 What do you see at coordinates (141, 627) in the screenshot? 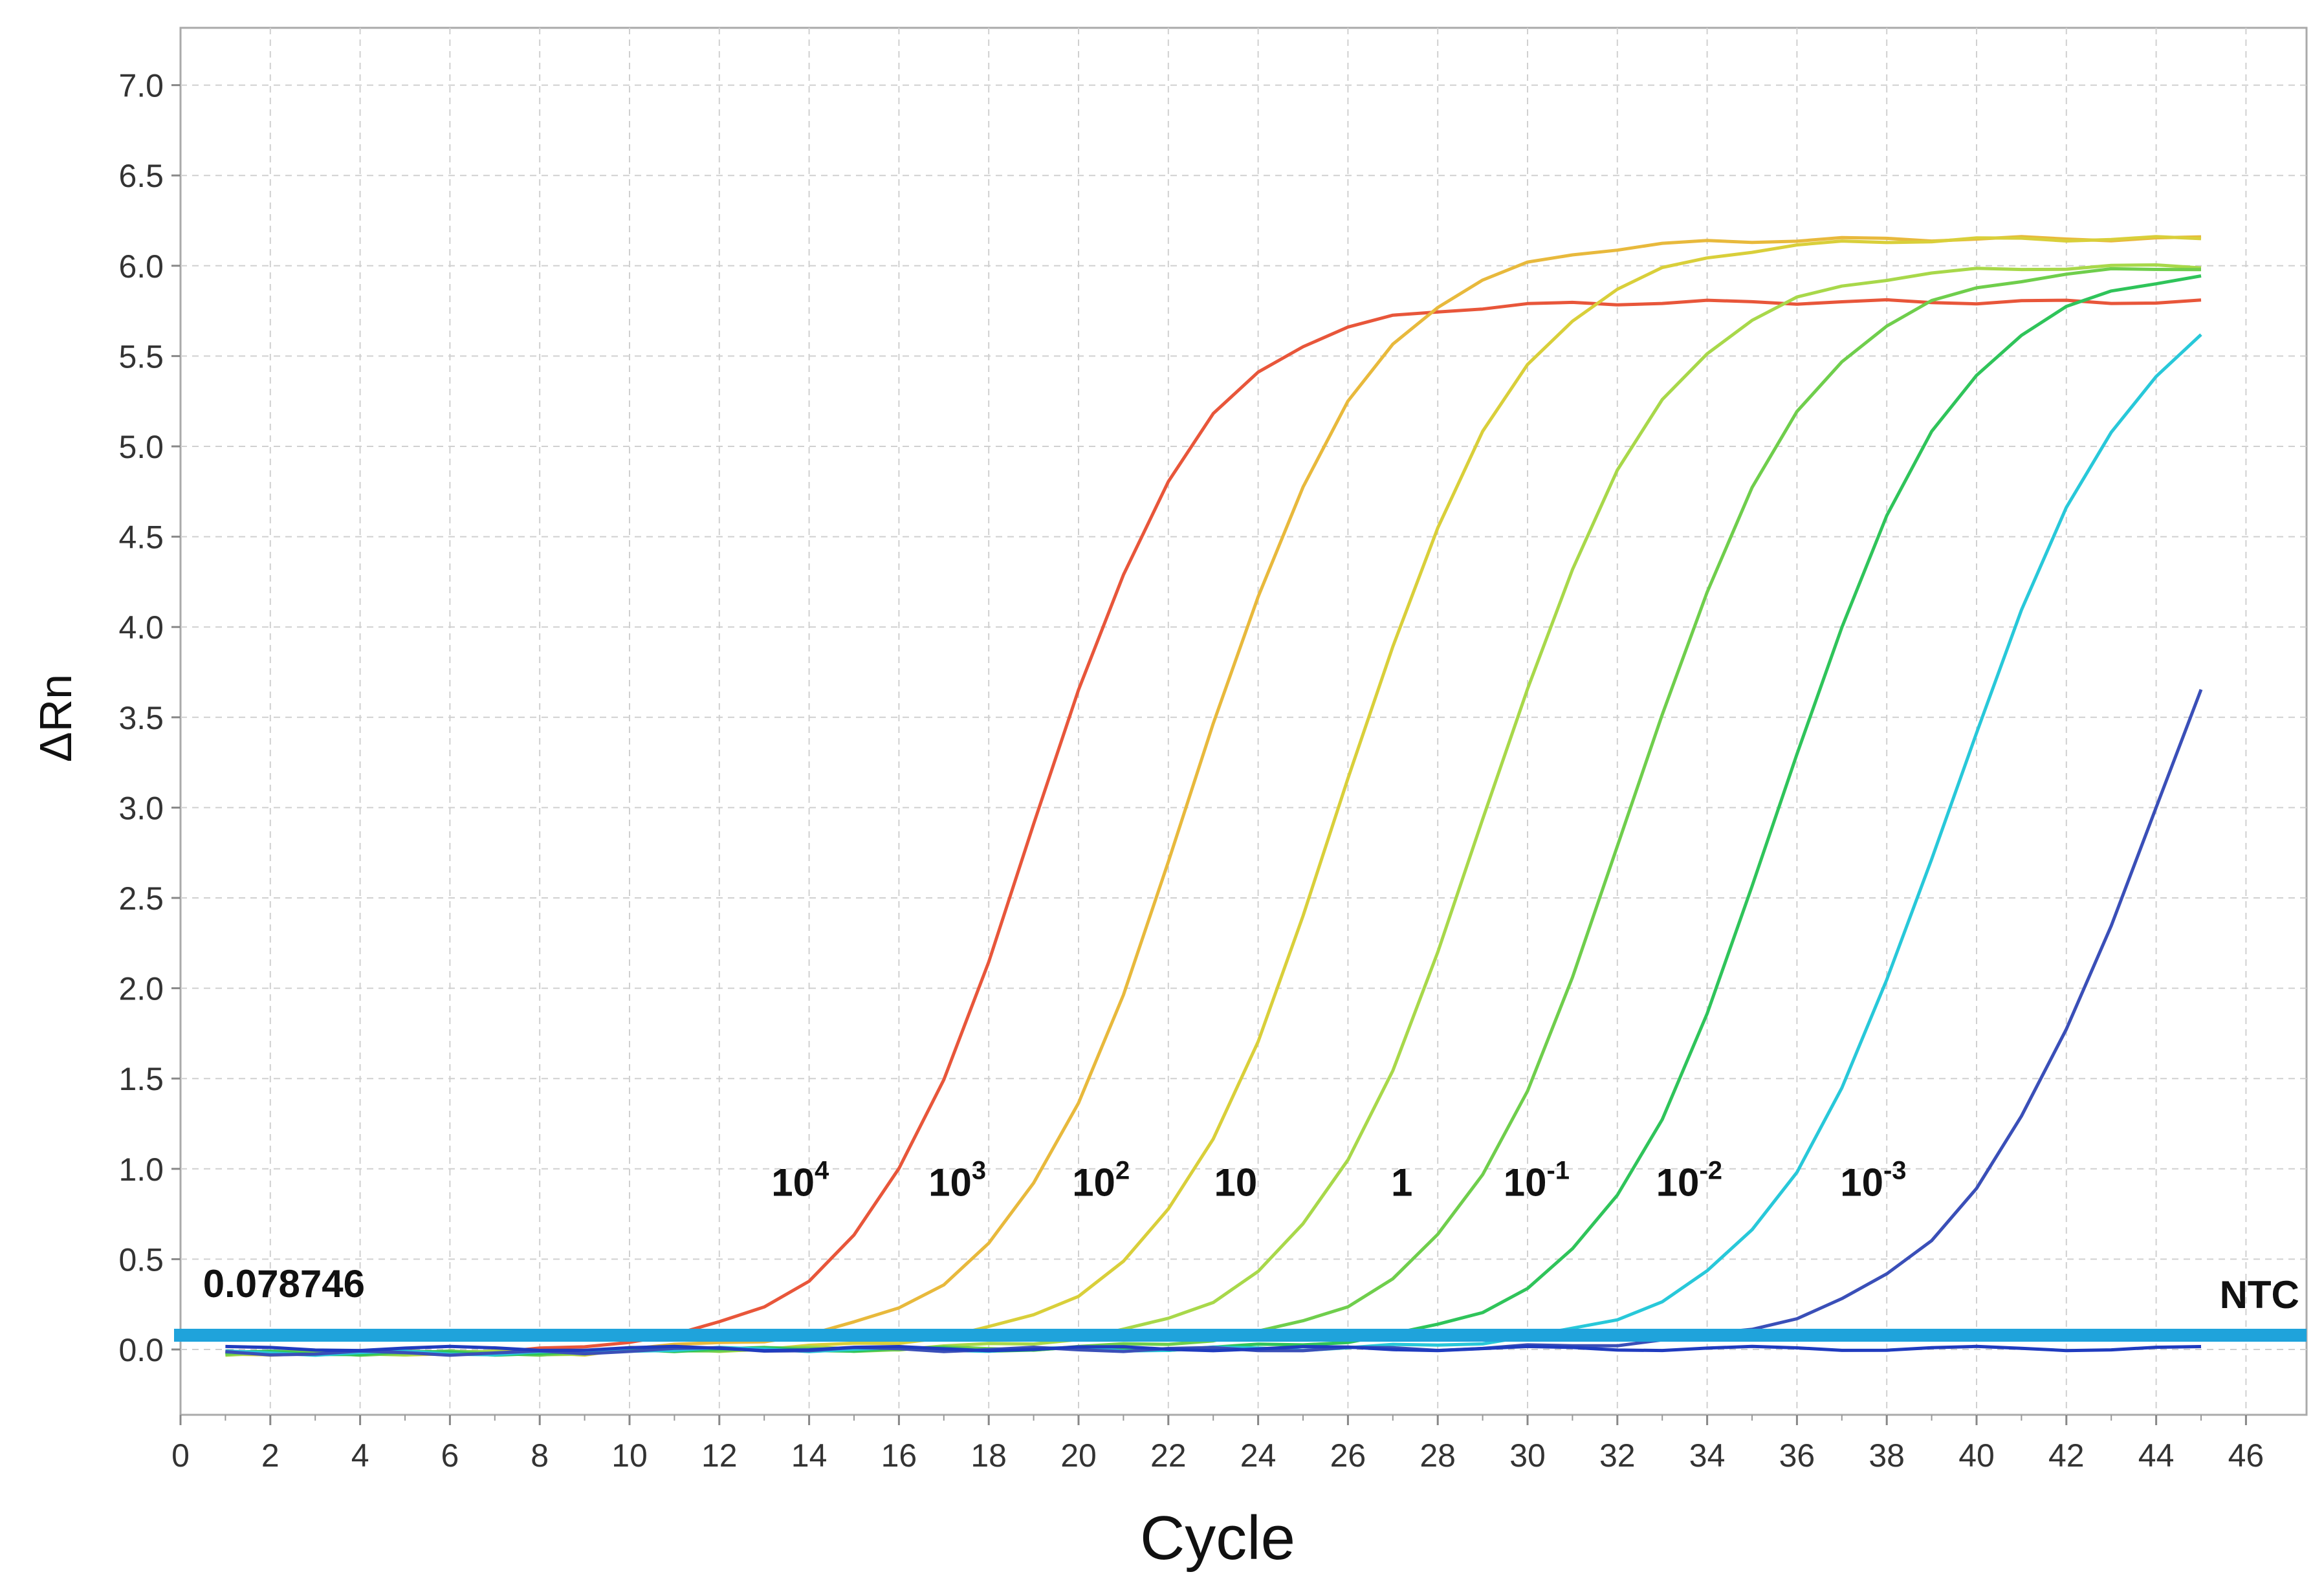
I see `y-tick-label: 4.0` at bounding box center [141, 627].